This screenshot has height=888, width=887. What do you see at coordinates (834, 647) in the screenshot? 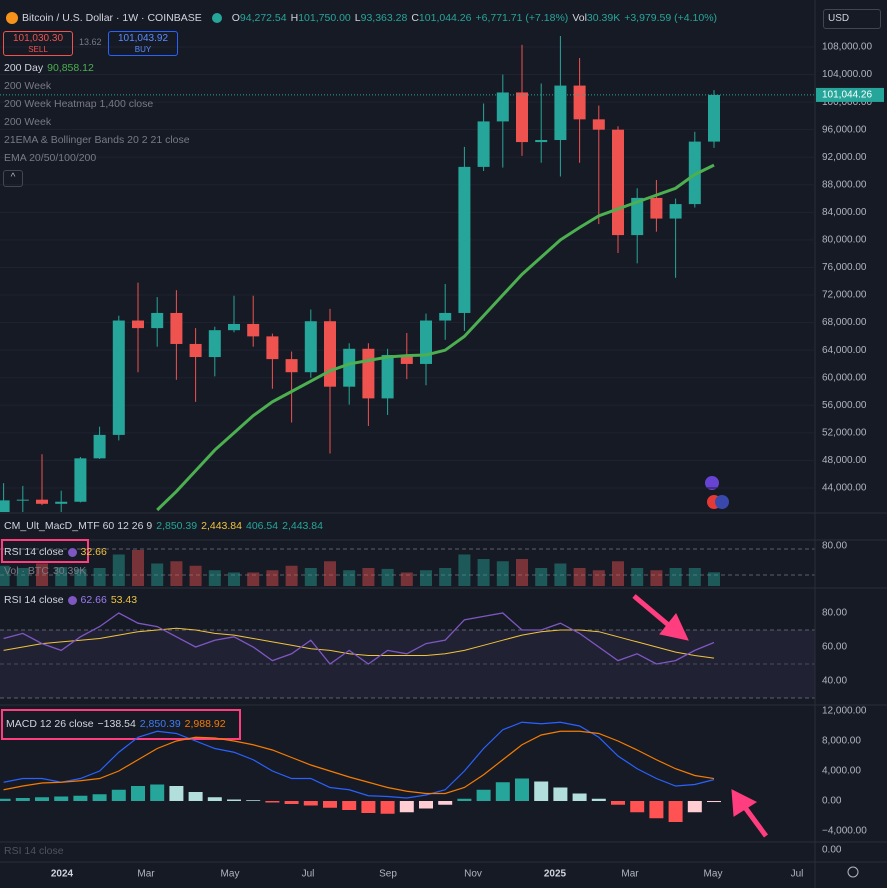
I see `rsi-tick-label: 60.00` at bounding box center [834, 647].